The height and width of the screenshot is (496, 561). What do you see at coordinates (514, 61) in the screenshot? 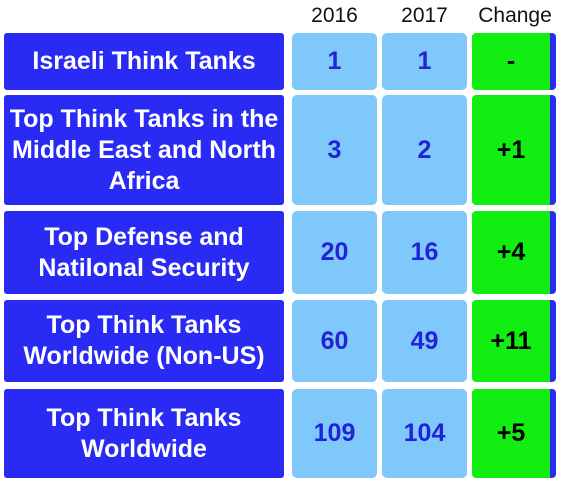
I see `value-change: -` at bounding box center [514, 61].